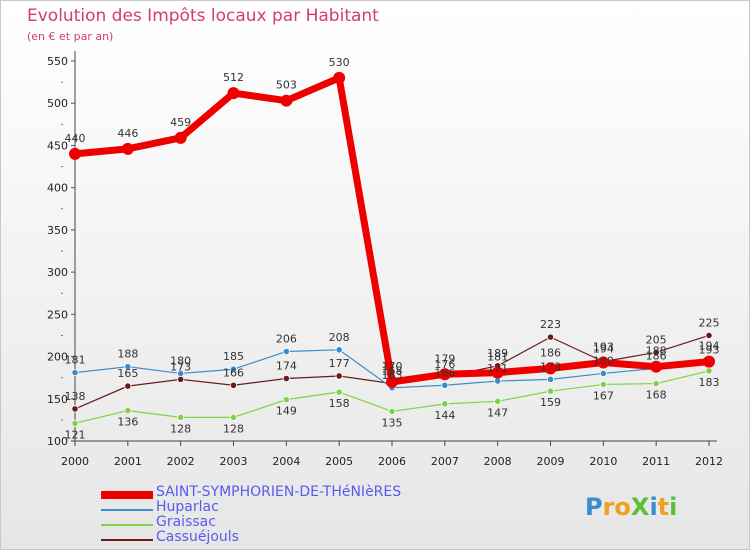  Describe the element at coordinates (709, 322) in the screenshot. I see `data-label: 225` at that location.